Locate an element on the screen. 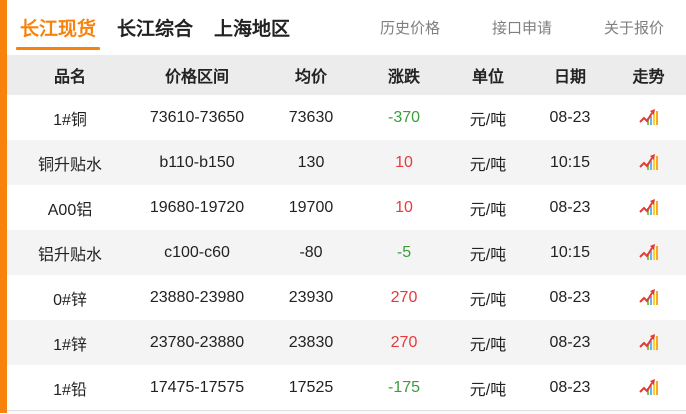  product-name-cell: 1#铅 is located at coordinates (70, 390).